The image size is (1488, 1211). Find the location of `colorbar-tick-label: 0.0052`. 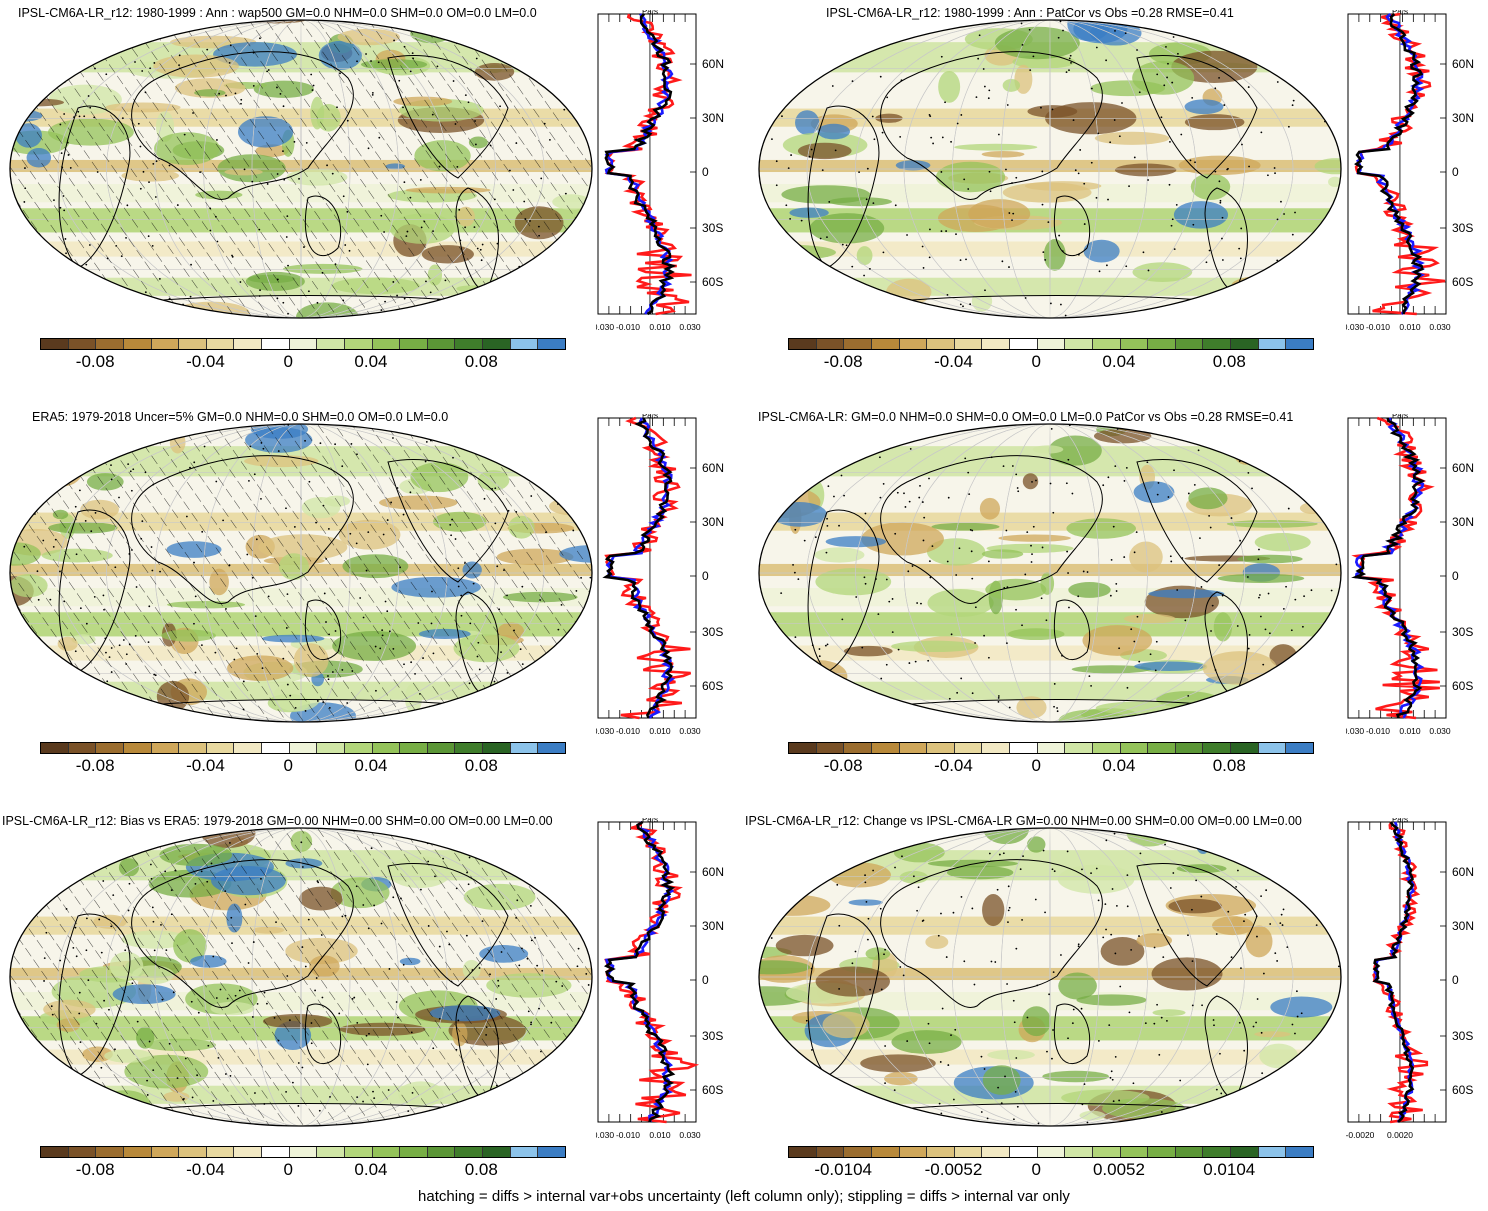

colorbar-tick-label: 0.0052 is located at coordinates (1118, 1169).